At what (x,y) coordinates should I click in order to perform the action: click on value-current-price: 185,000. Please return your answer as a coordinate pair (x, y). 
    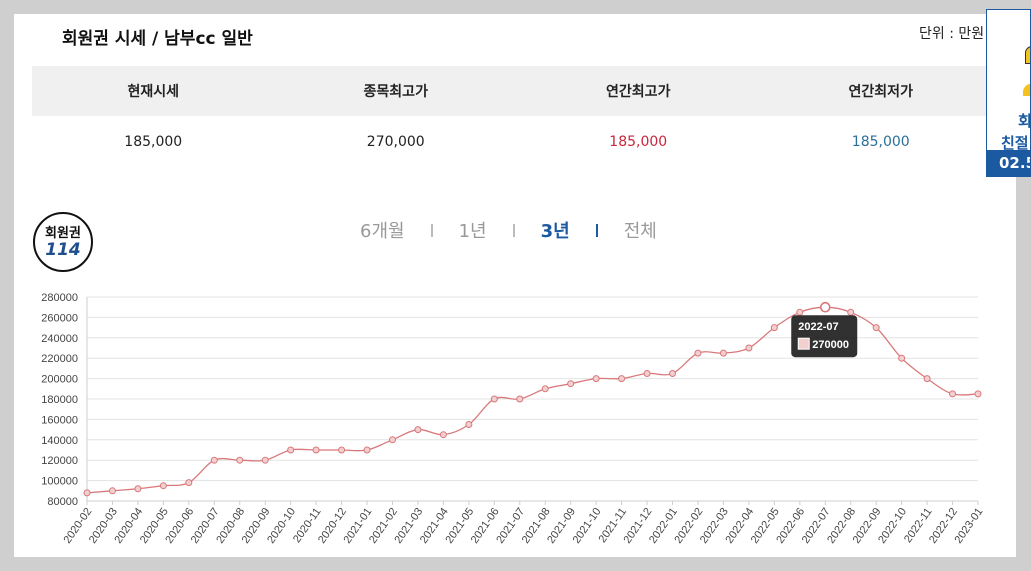
    Looking at the image, I should click on (153, 142).